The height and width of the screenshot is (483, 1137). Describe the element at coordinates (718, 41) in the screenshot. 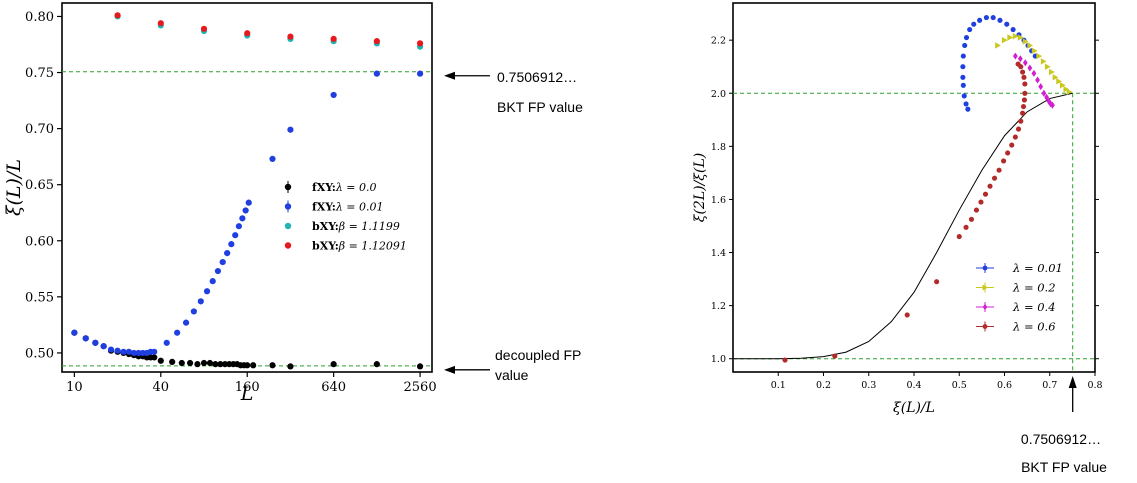

I see `y-tick-label: 2.2` at that location.